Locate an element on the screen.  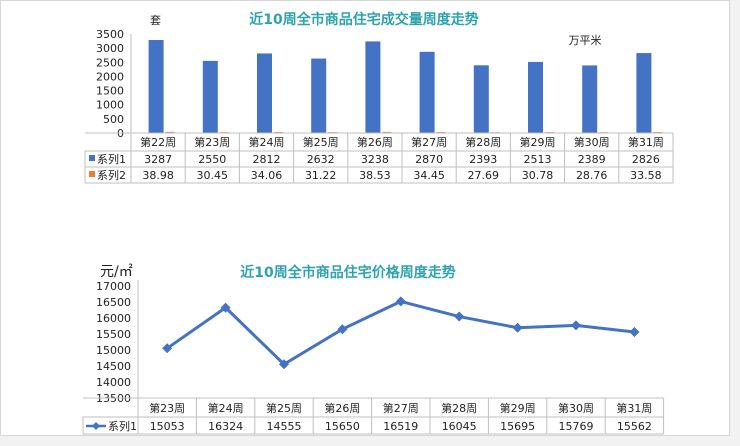
y-tick-label: 16500 is located at coordinates (113, 302).